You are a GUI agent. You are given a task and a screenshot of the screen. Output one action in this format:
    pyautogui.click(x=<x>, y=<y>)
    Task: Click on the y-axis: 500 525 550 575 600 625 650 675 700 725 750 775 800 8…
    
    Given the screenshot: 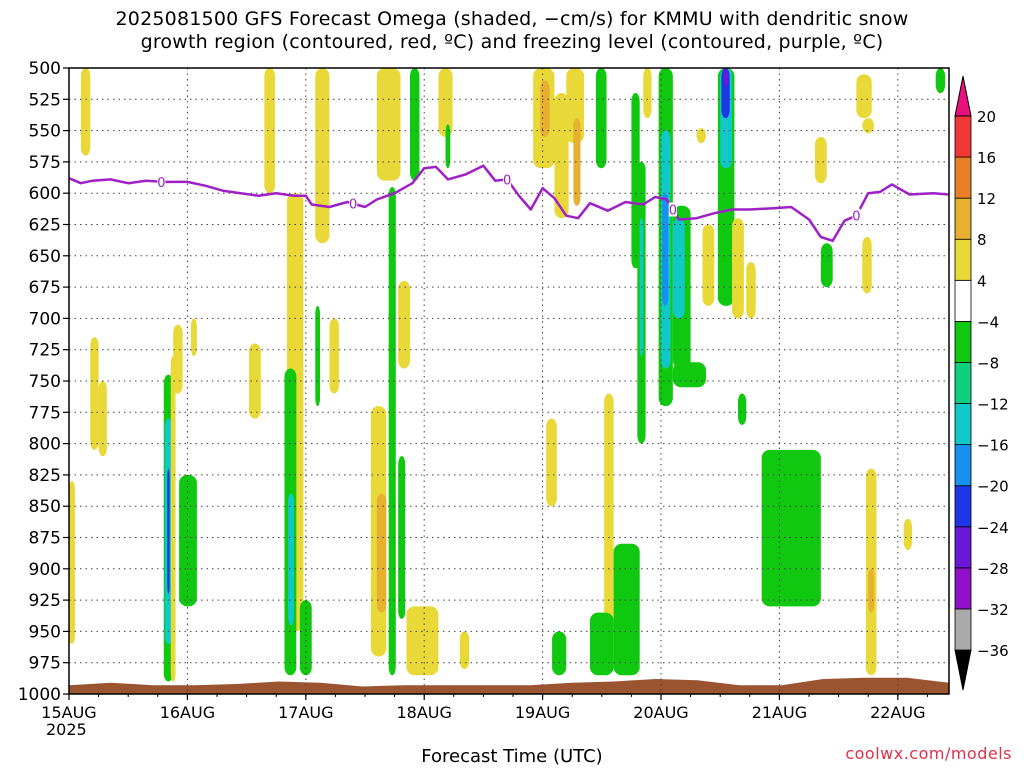 What is the action you would take?
    pyautogui.click(x=43, y=382)
    